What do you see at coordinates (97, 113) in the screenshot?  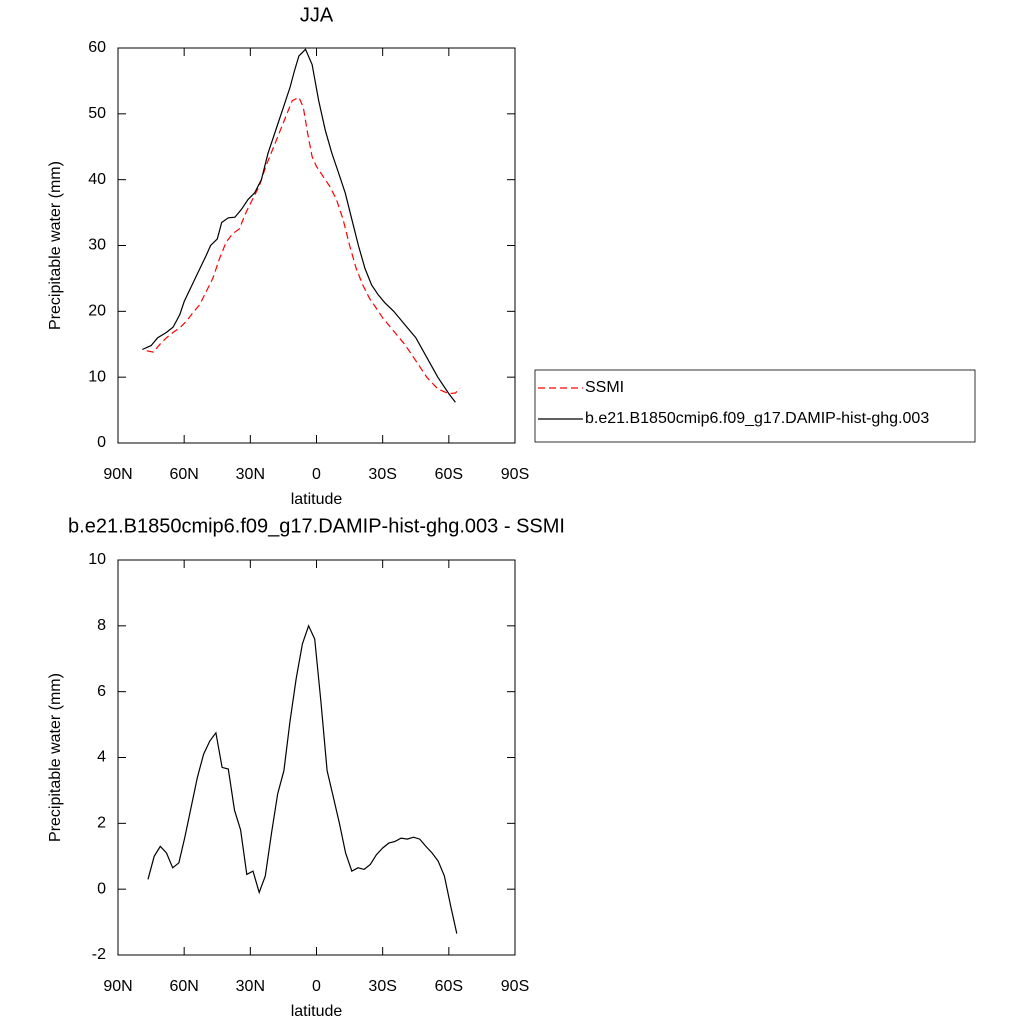 I see `y-tick-label: 50` at bounding box center [97, 113].